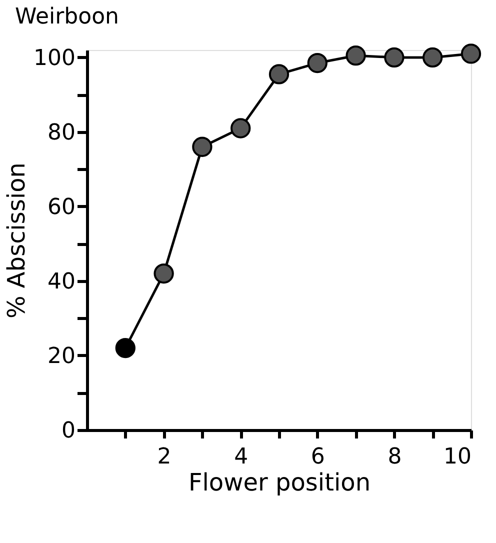 Image resolution: width=496 pixels, height=543 pixels. Describe the element at coordinates (62, 356) in the screenshot. I see `y-tick-label: 20` at that location.